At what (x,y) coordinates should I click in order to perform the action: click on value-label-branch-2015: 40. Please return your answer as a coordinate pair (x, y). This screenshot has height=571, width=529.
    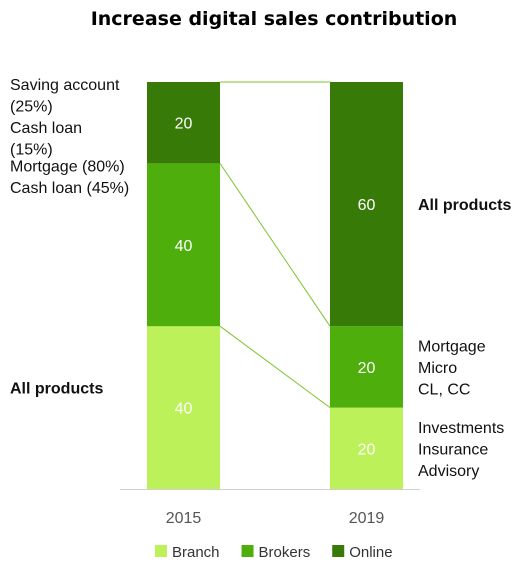
    Looking at the image, I should click on (184, 409).